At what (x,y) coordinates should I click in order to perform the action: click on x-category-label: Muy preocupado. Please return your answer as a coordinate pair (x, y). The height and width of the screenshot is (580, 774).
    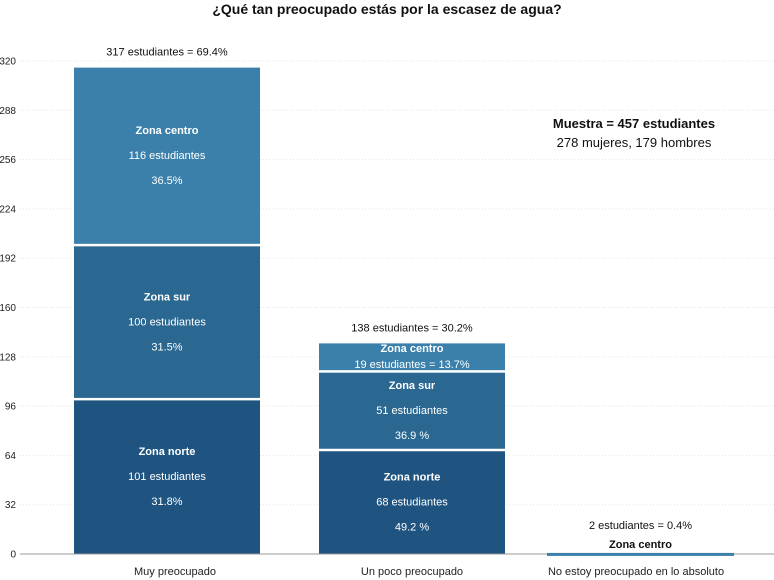
    Looking at the image, I should click on (175, 572).